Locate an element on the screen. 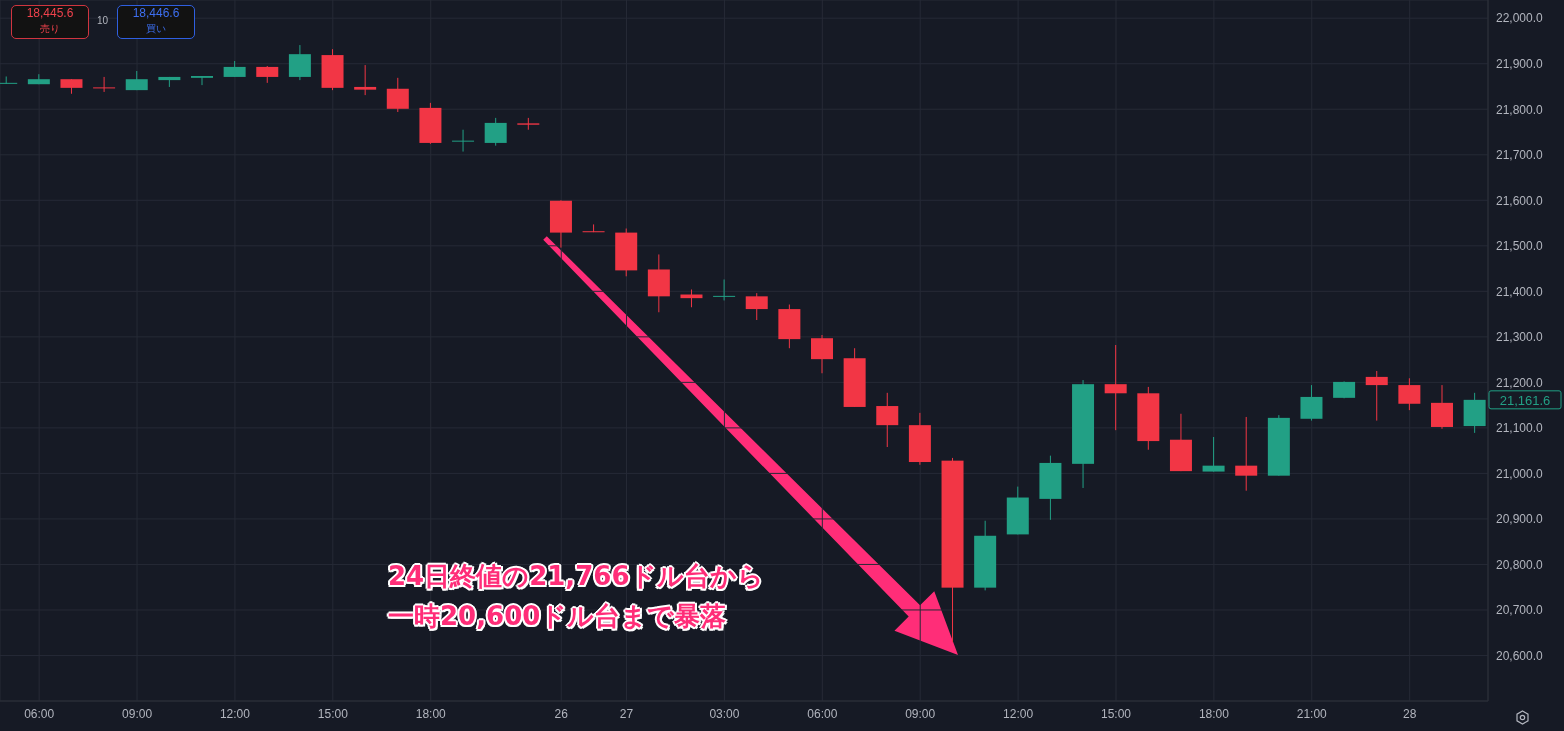 Image resolution: width=1564 pixels, height=731 pixels. y-tick-label: 21,500.0 is located at coordinates (1520, 246).